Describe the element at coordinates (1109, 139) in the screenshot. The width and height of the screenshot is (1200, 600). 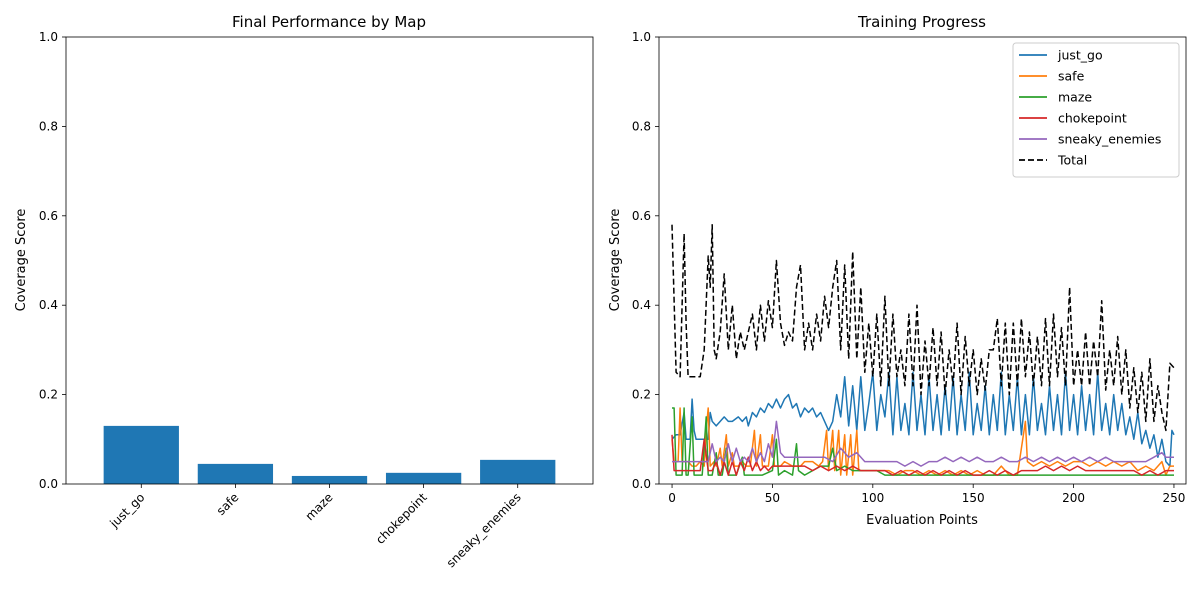
I see `legend-label: sneaky_enemies` at that location.